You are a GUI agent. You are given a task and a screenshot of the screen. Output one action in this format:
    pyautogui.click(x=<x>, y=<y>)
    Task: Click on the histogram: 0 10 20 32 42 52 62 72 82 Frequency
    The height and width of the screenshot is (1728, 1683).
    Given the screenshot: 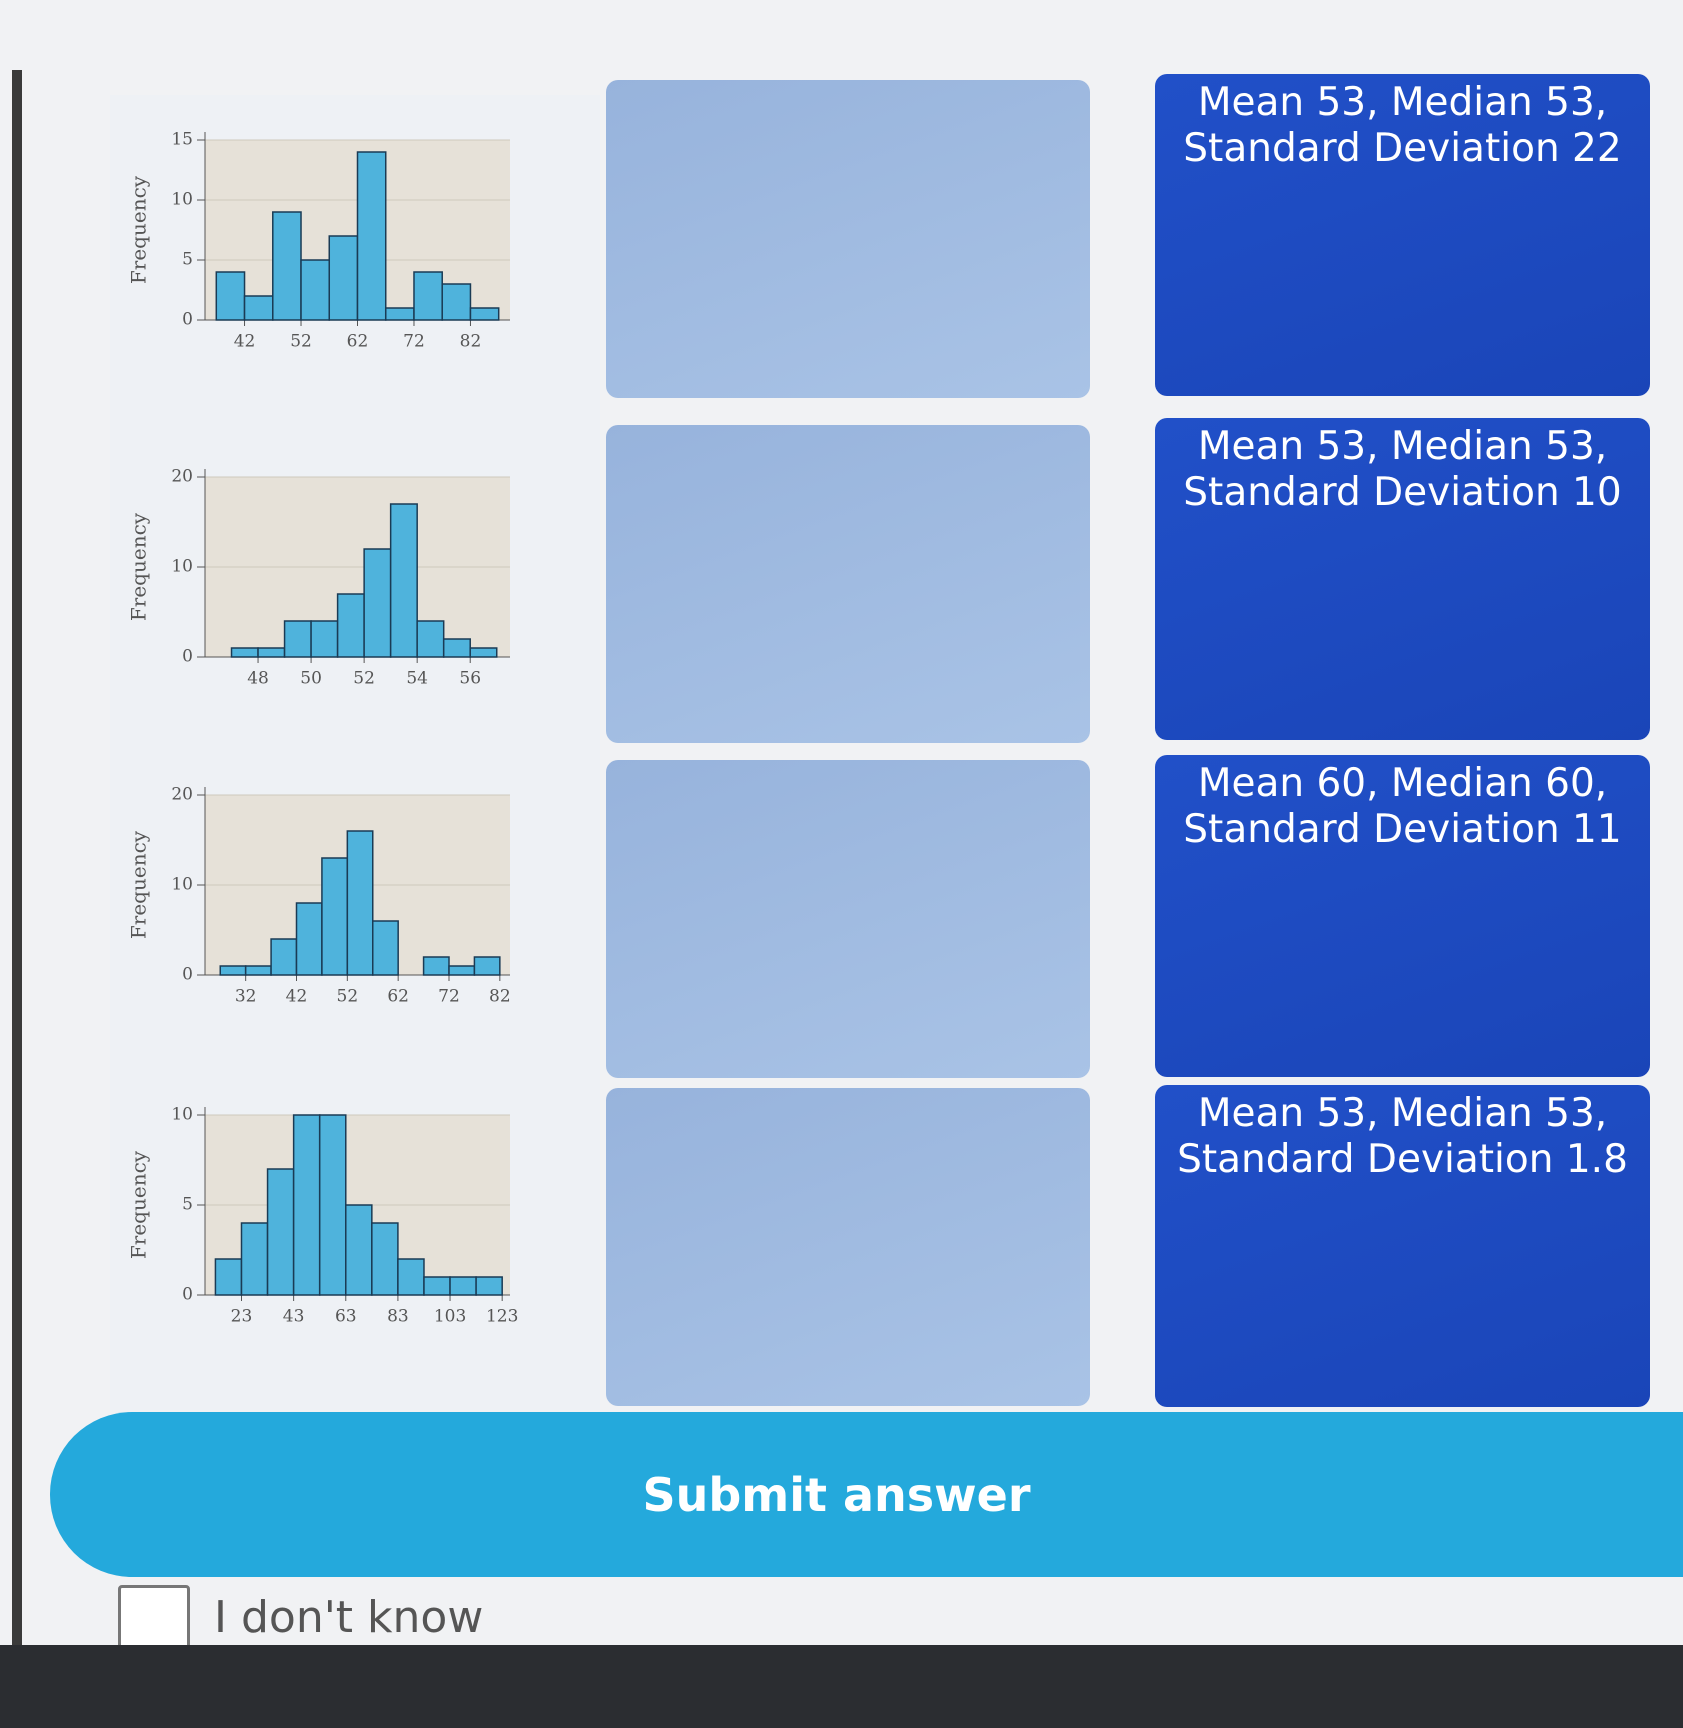 What is the action you would take?
    pyautogui.click(x=355, y=920)
    